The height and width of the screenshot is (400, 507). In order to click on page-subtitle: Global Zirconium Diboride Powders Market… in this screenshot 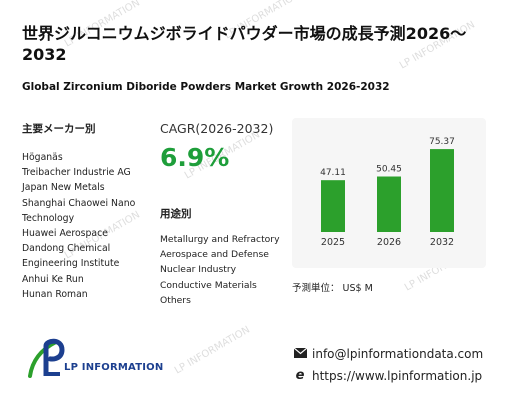, I will do `click(206, 87)`.